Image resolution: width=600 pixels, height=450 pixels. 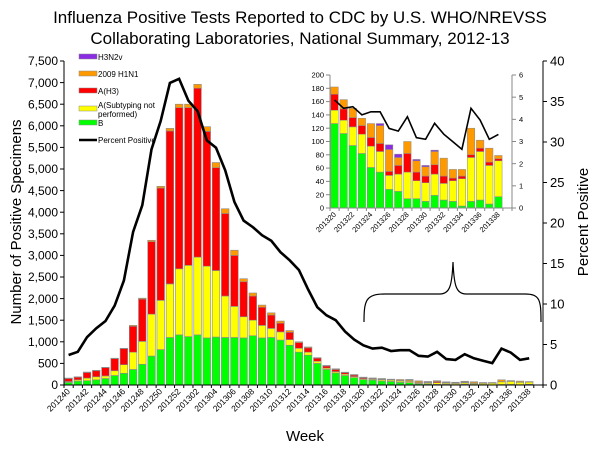 What do you see at coordinates (114, 373) in the screenshot?
I see `bar-segment-a-subtyping-not-performed--201245` at bounding box center [114, 373].